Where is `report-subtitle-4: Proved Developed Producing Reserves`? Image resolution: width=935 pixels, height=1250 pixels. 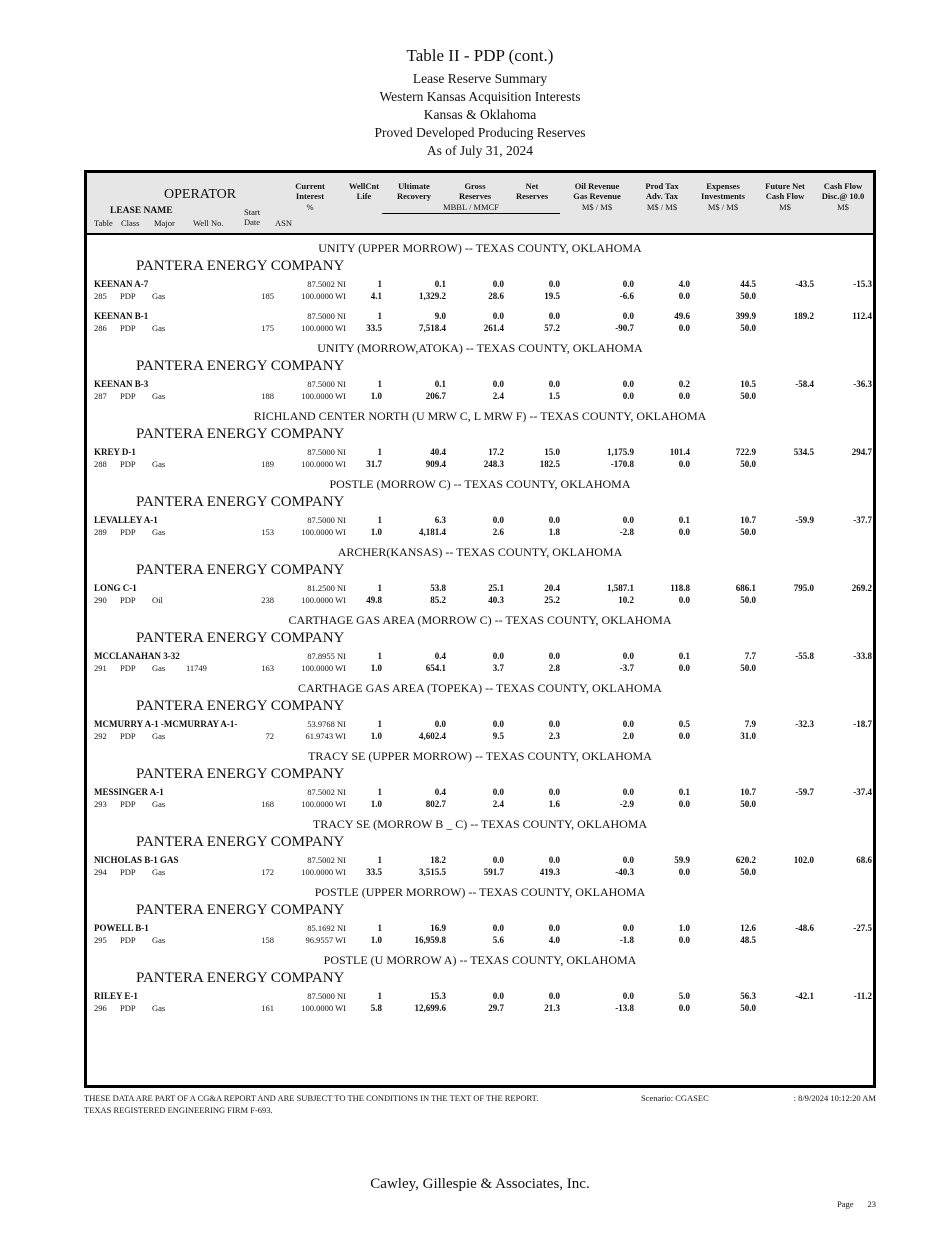
report-subtitle-4: Proved Developed Producing Reserves is located at coordinates (480, 132).